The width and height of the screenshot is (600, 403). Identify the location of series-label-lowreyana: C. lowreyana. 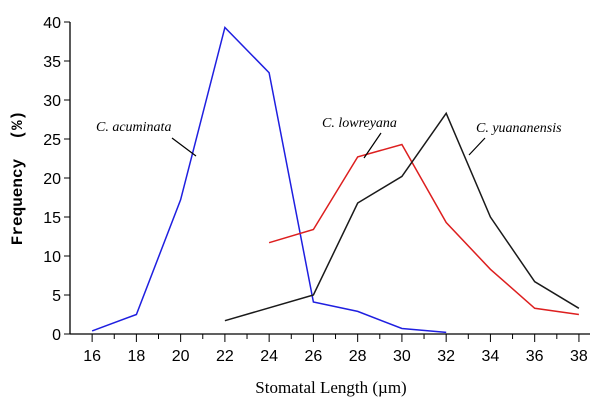
(359, 123).